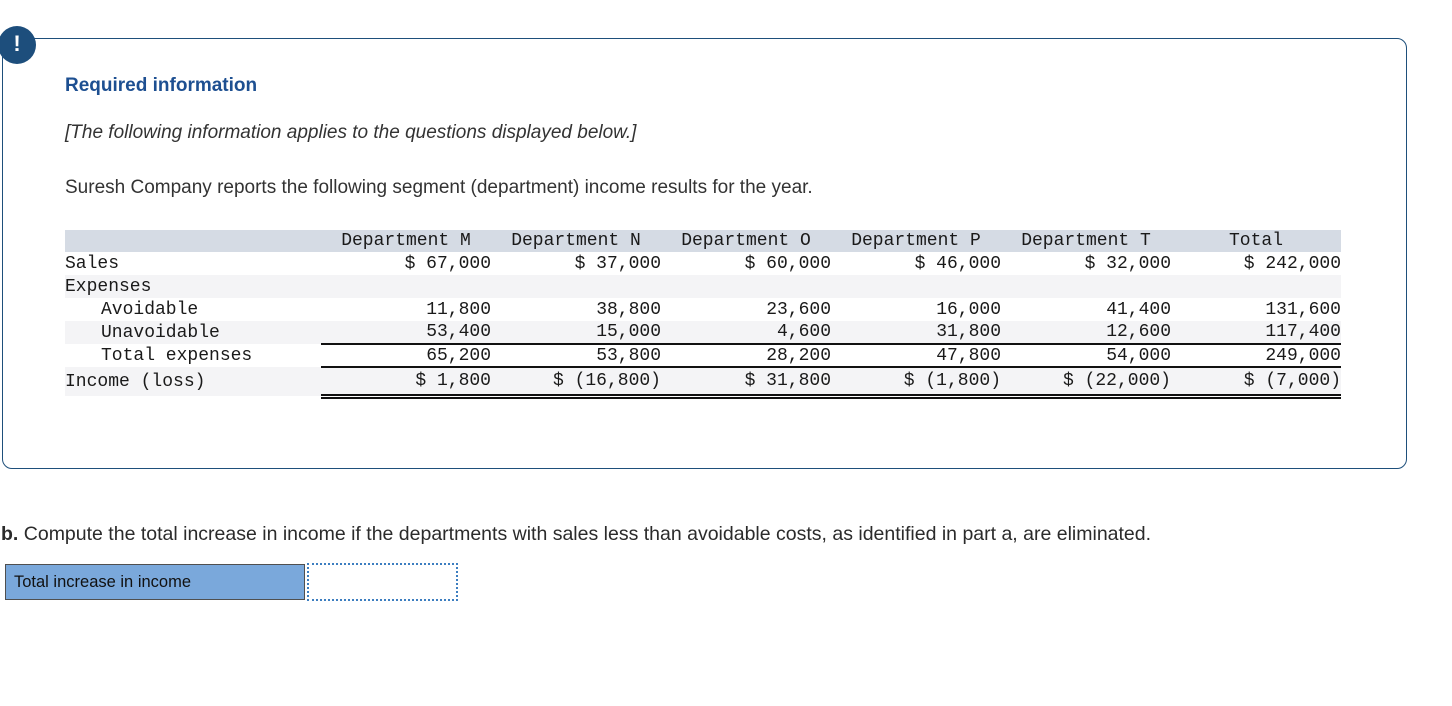  What do you see at coordinates (1086, 333) in the screenshot?
I see `cell-value: 12,600` at bounding box center [1086, 333].